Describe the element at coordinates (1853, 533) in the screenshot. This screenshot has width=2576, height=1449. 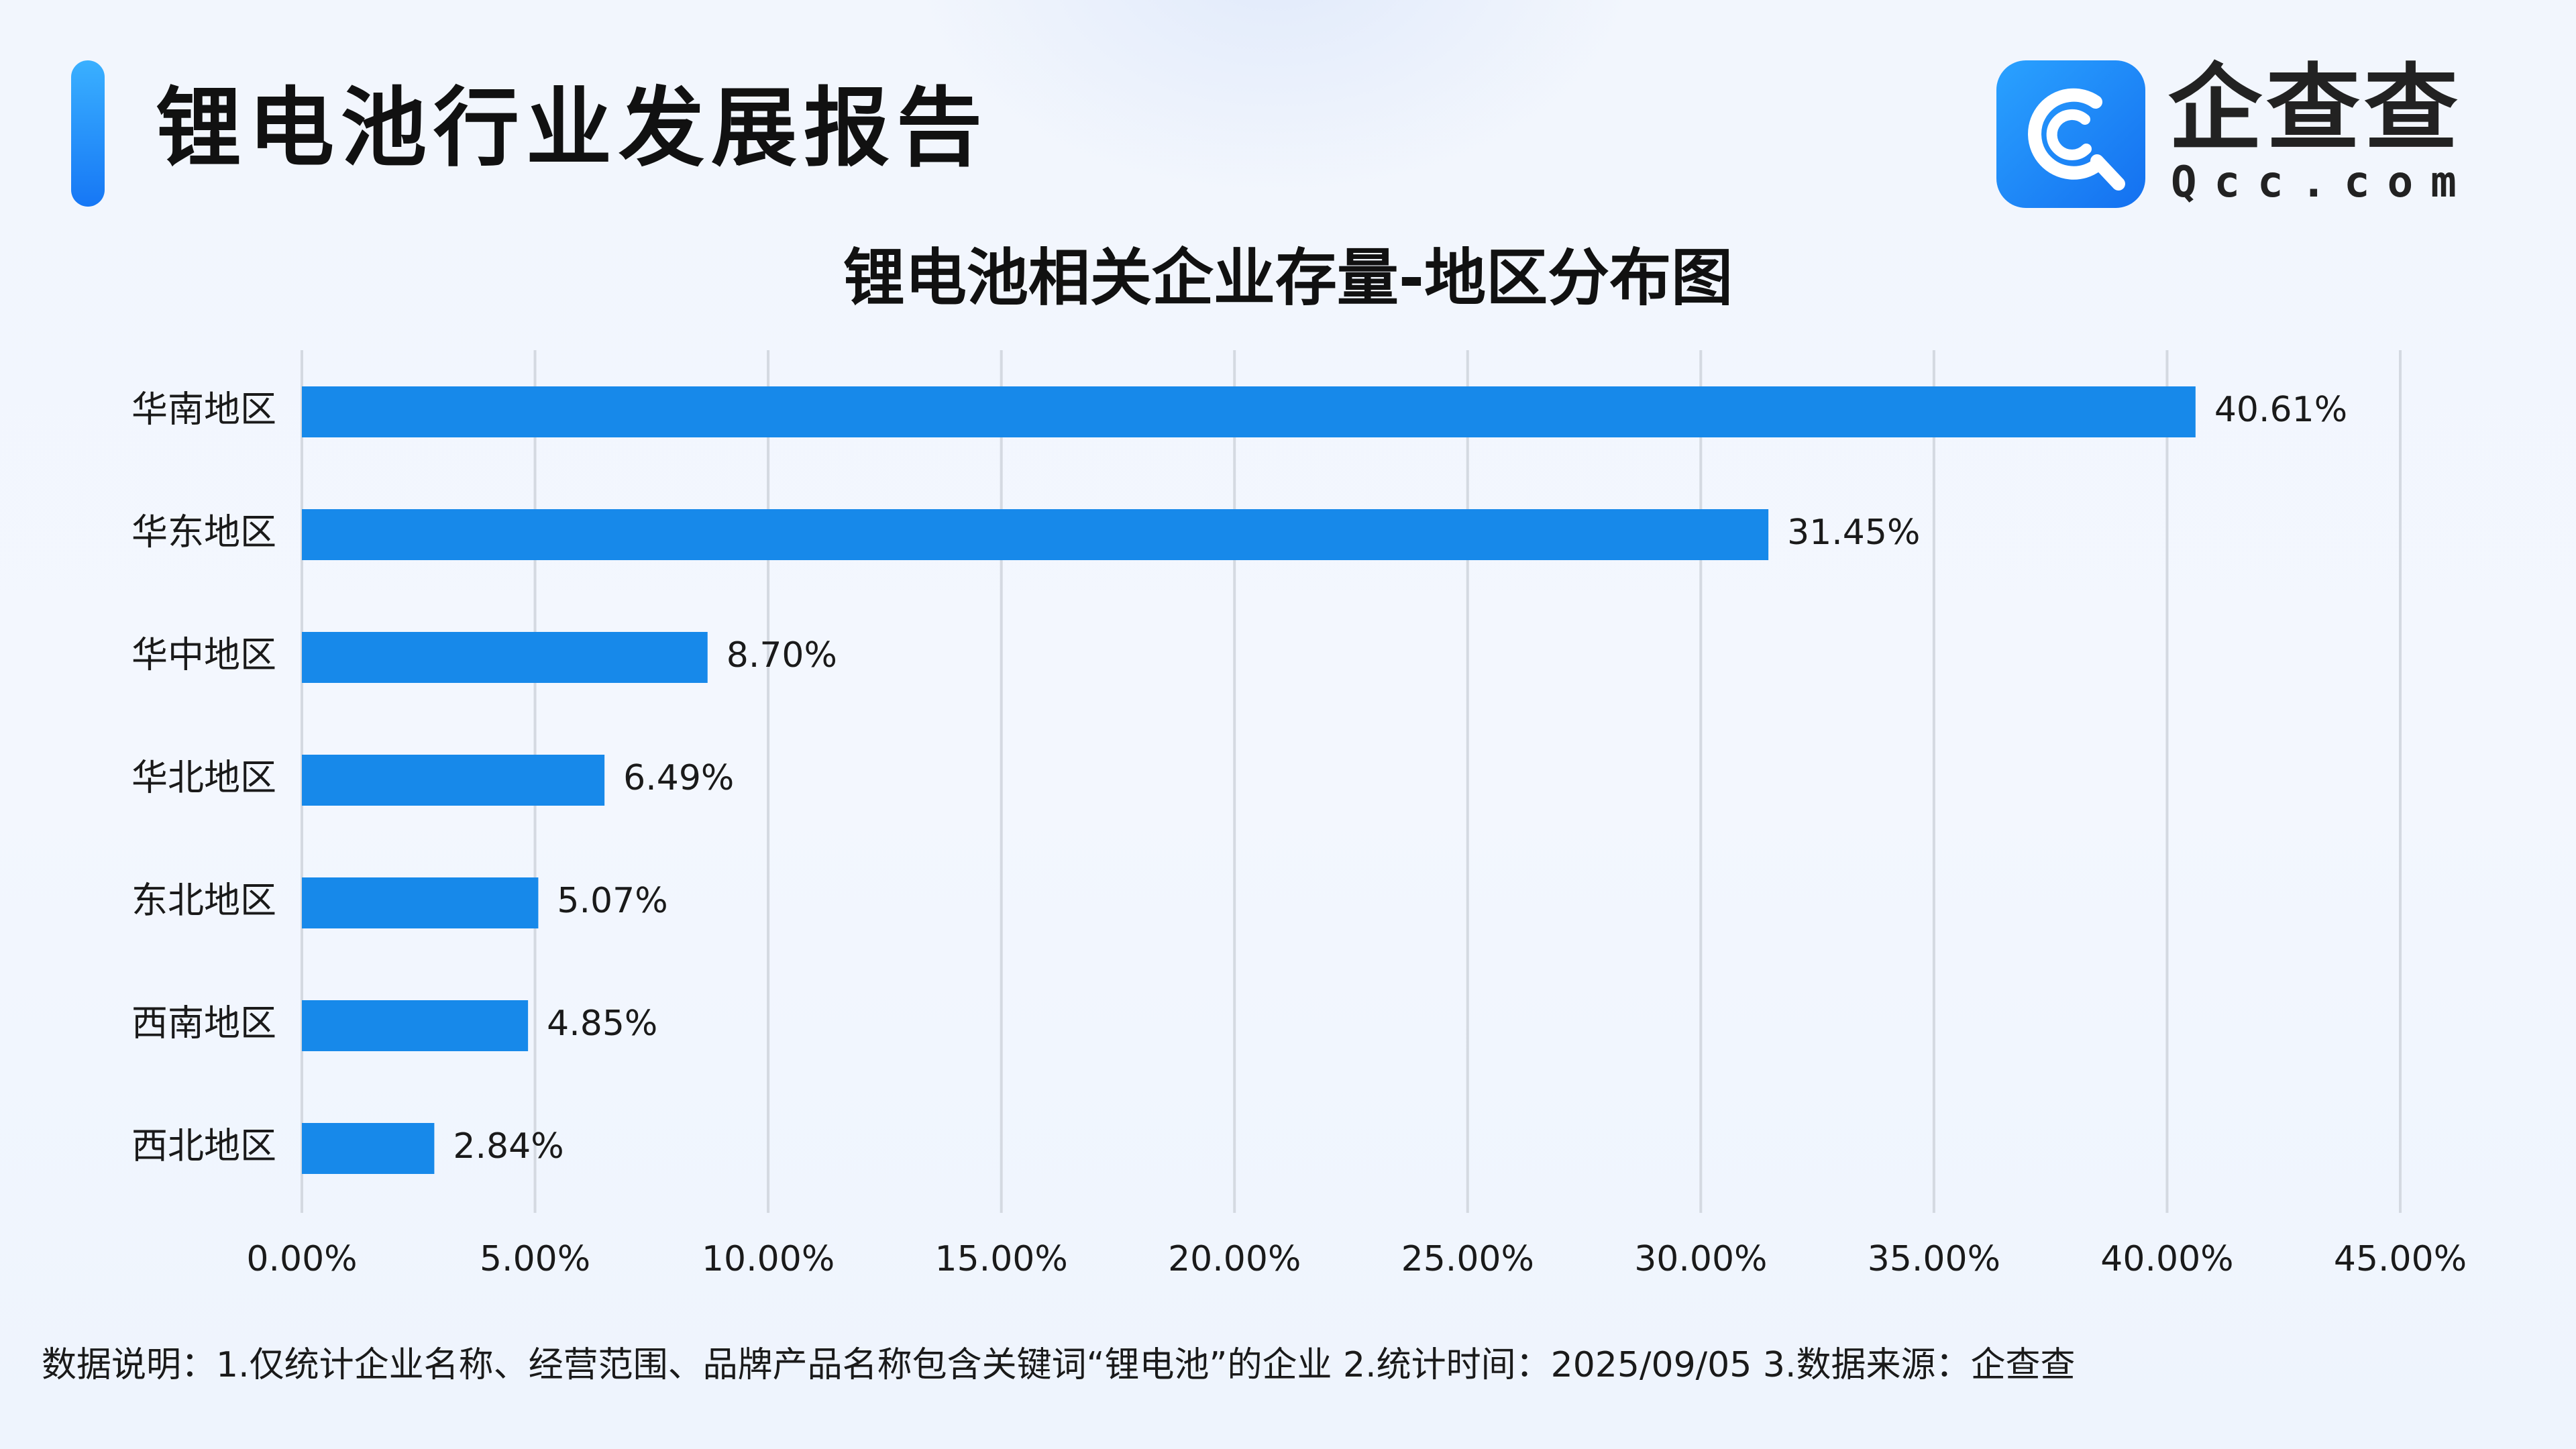
I see `data-label: 31.45%` at that location.